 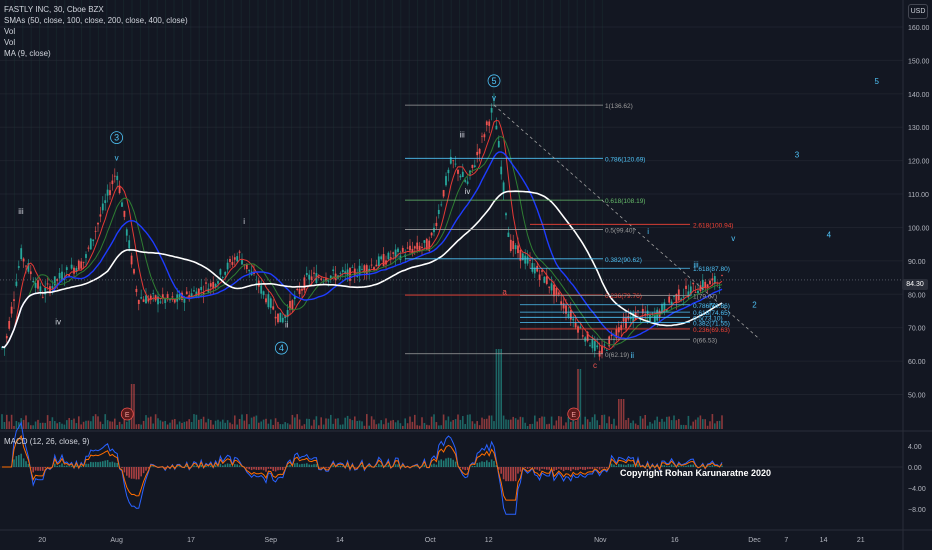 What do you see at coordinates (116, 540) in the screenshot?
I see `time-axis-label: Aug` at bounding box center [116, 540].